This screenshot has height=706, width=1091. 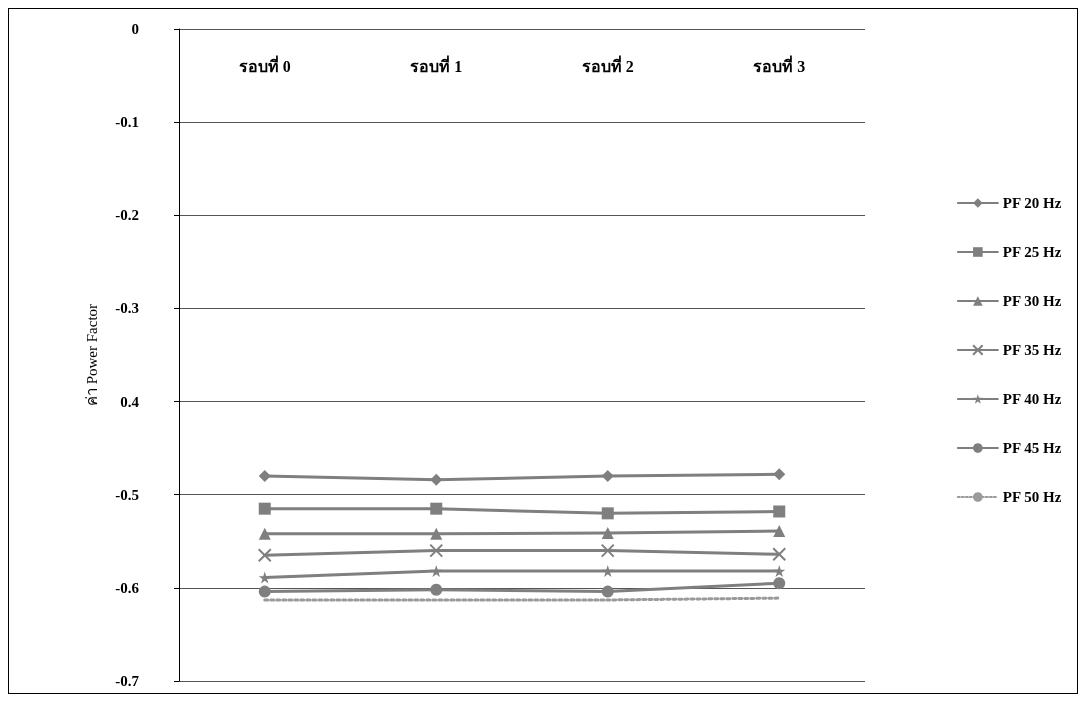 What do you see at coordinates (1032, 252) in the screenshot?
I see `legend-label: PF 25 Hz` at bounding box center [1032, 252].